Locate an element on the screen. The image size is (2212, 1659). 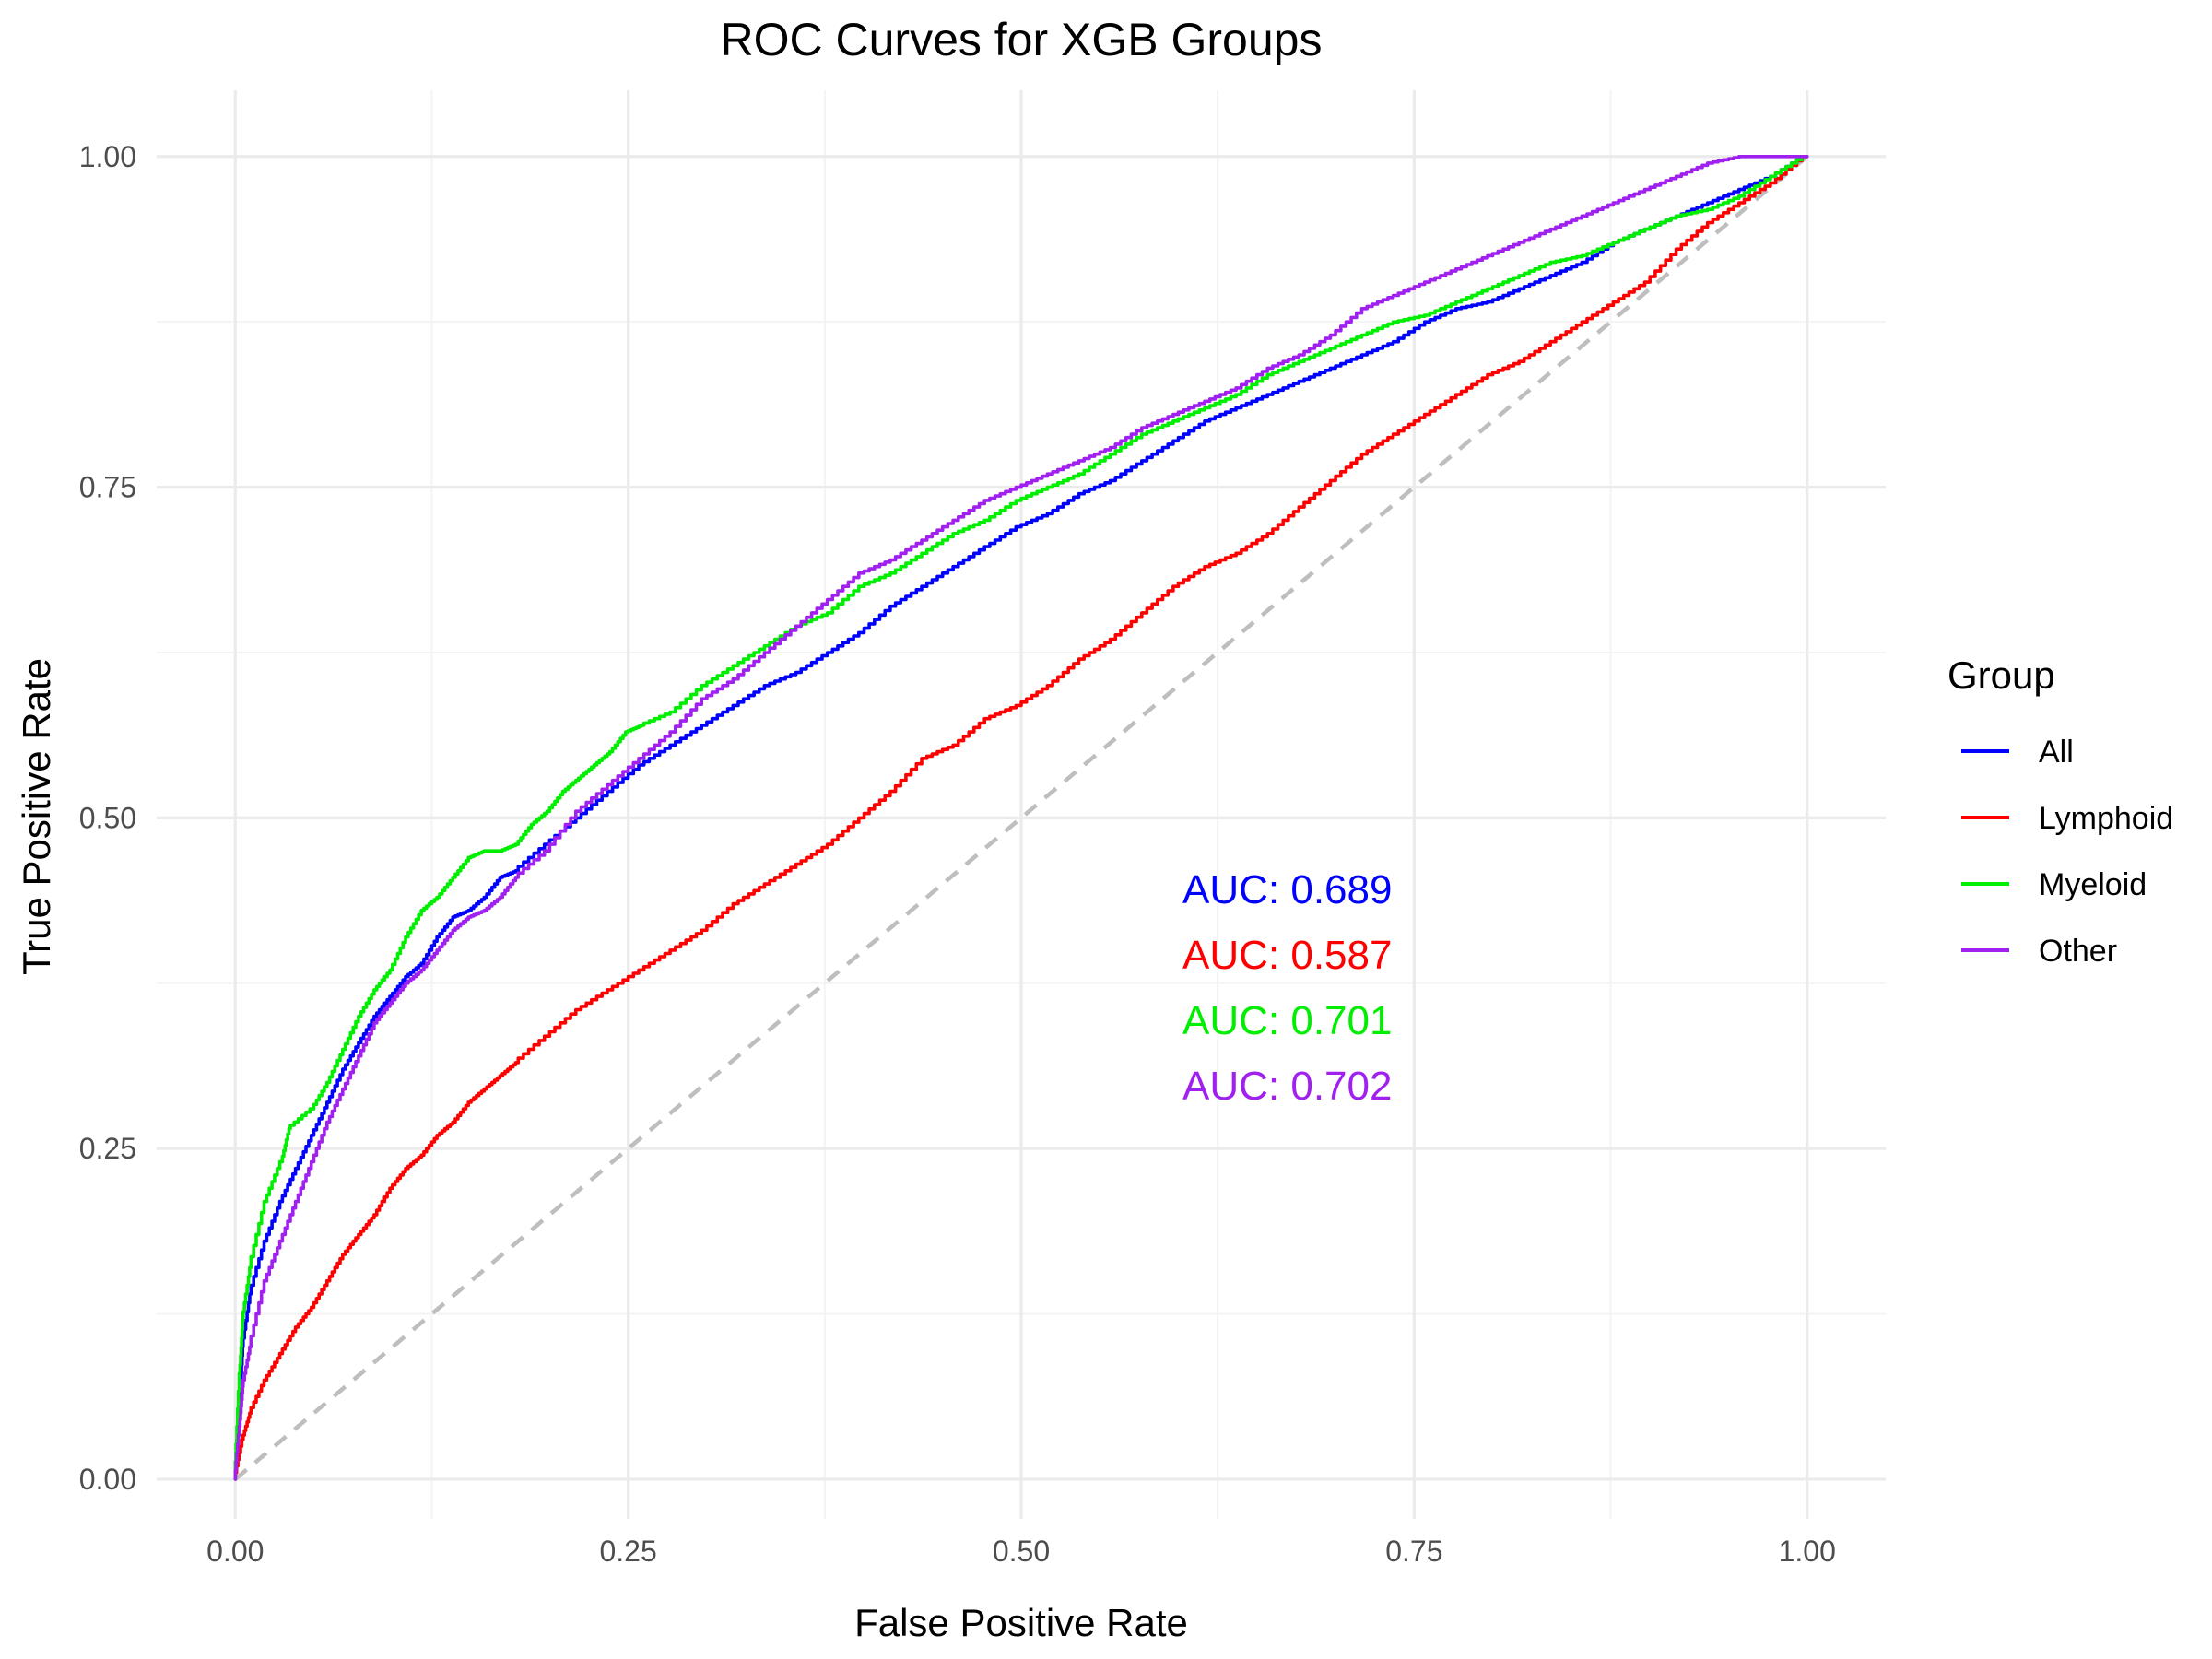
legend-title: Group is located at coordinates (2001, 675).